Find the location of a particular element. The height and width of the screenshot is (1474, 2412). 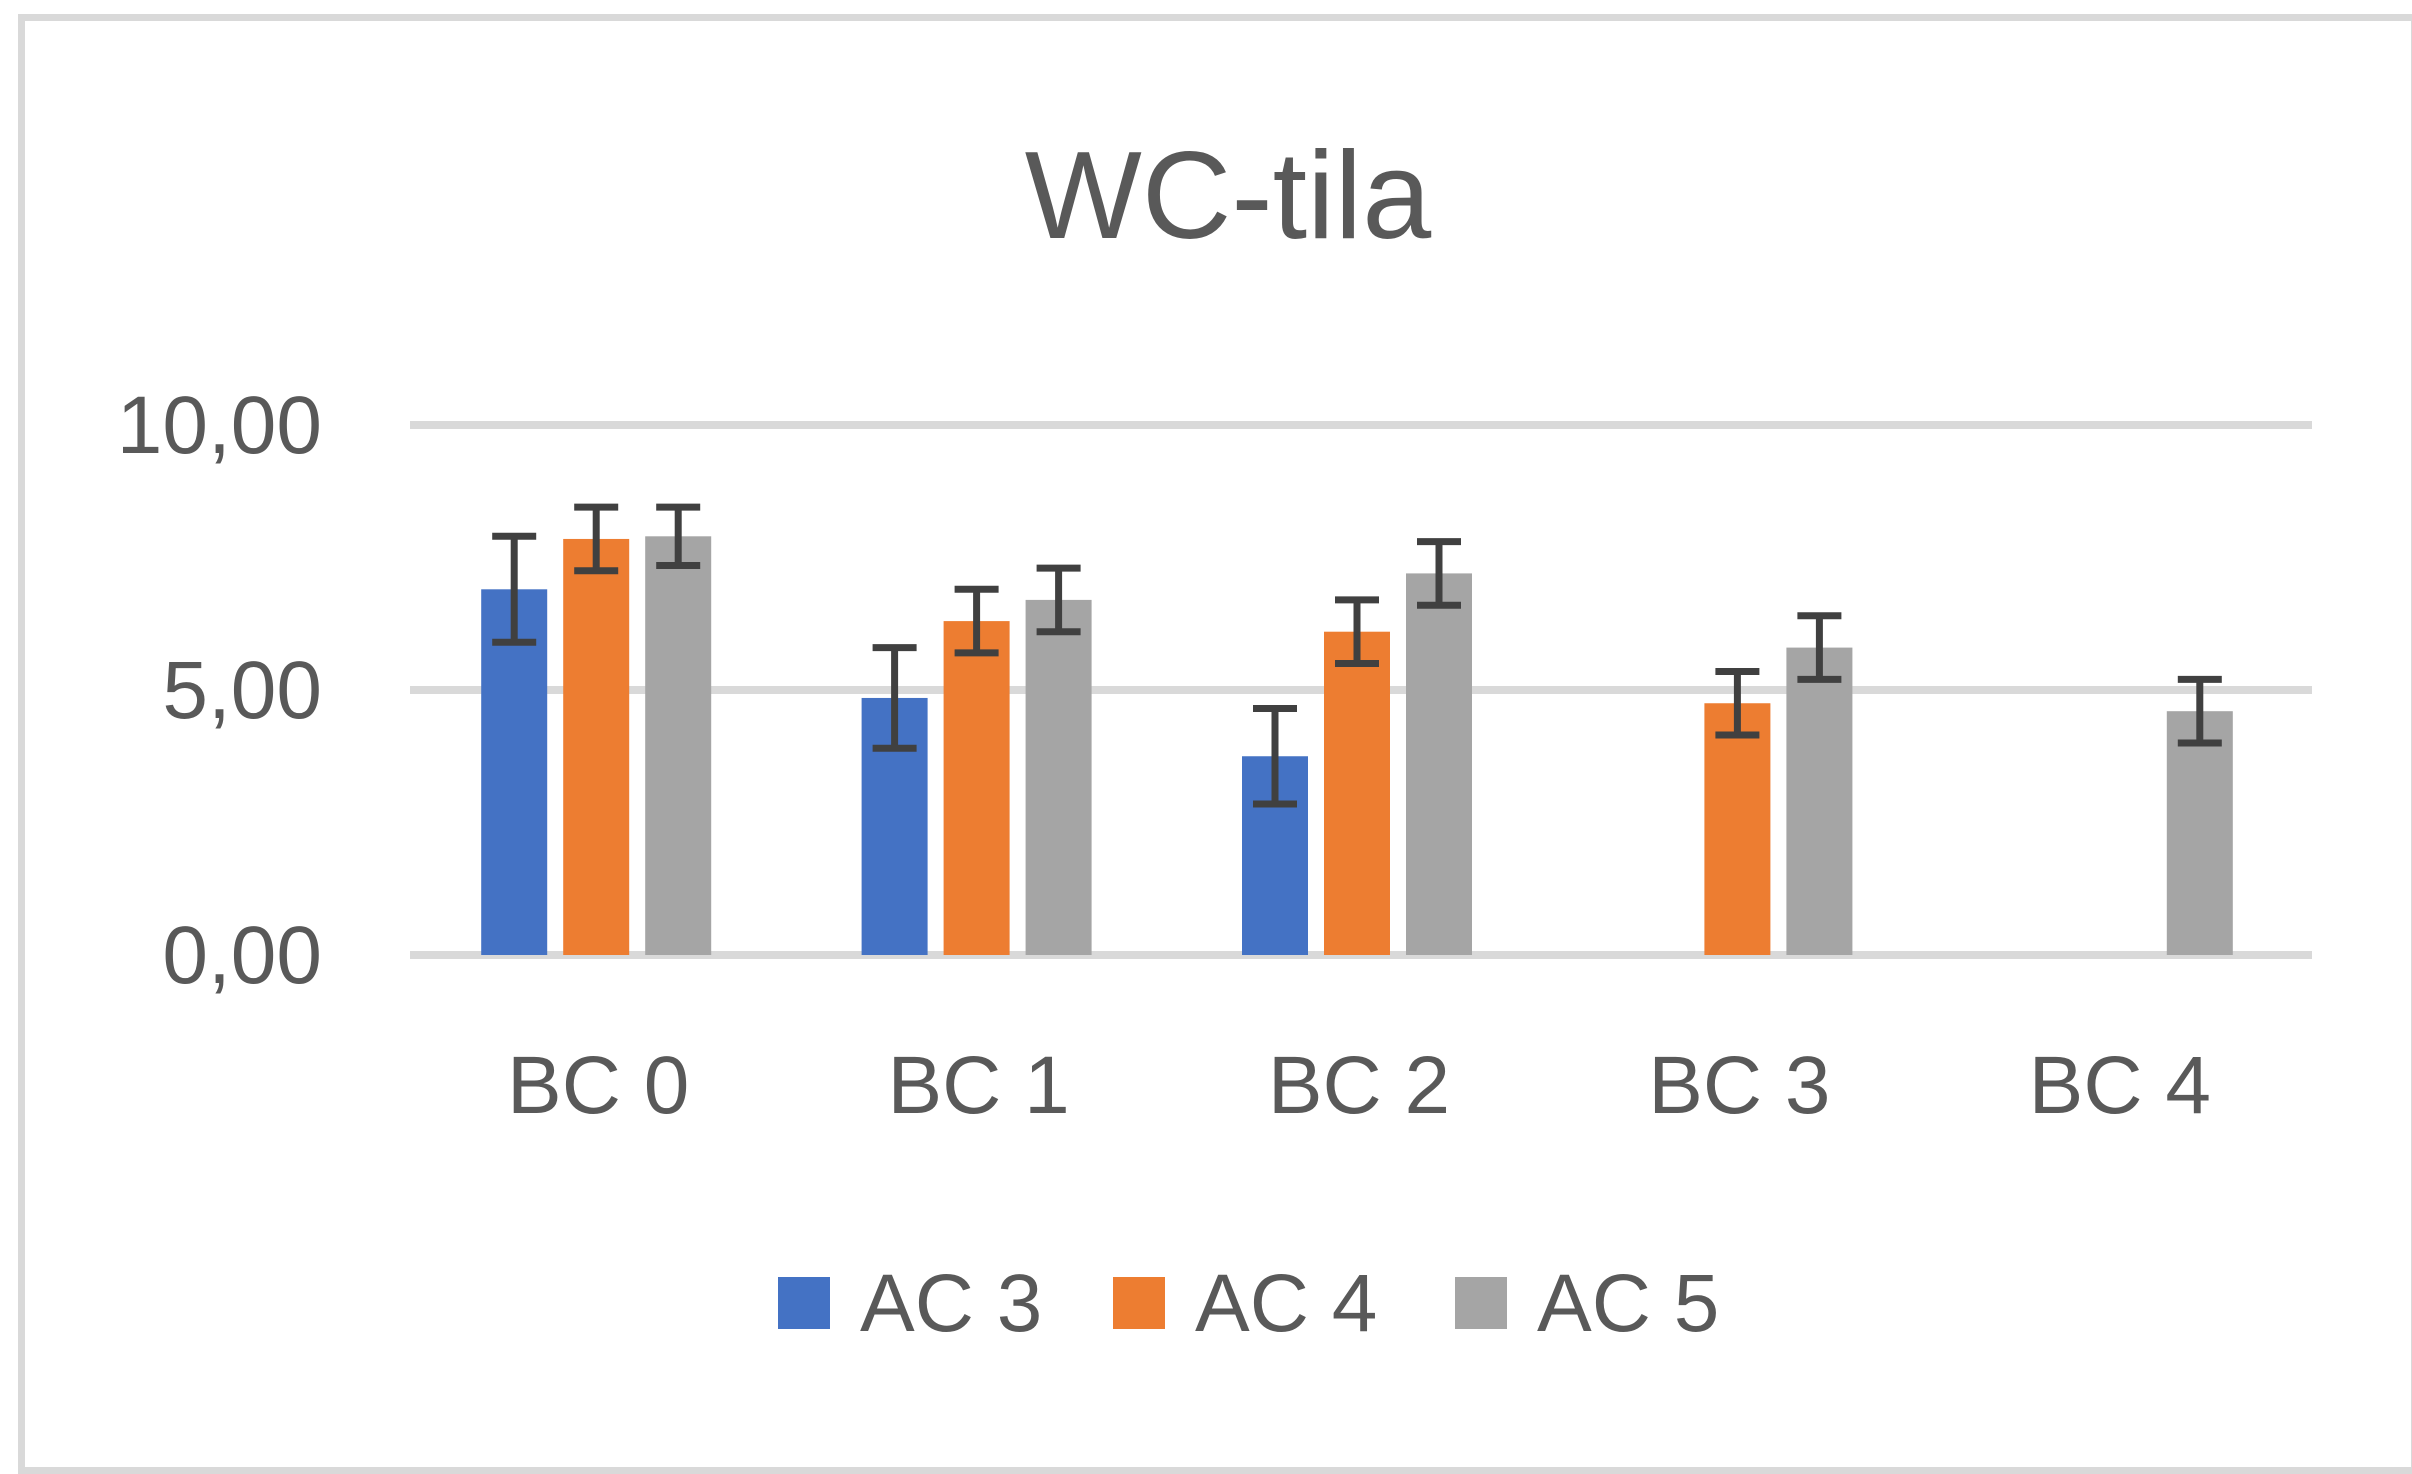

y-axis-tick-labels: 0,00 5,00 10,00 is located at coordinates (219, 690).